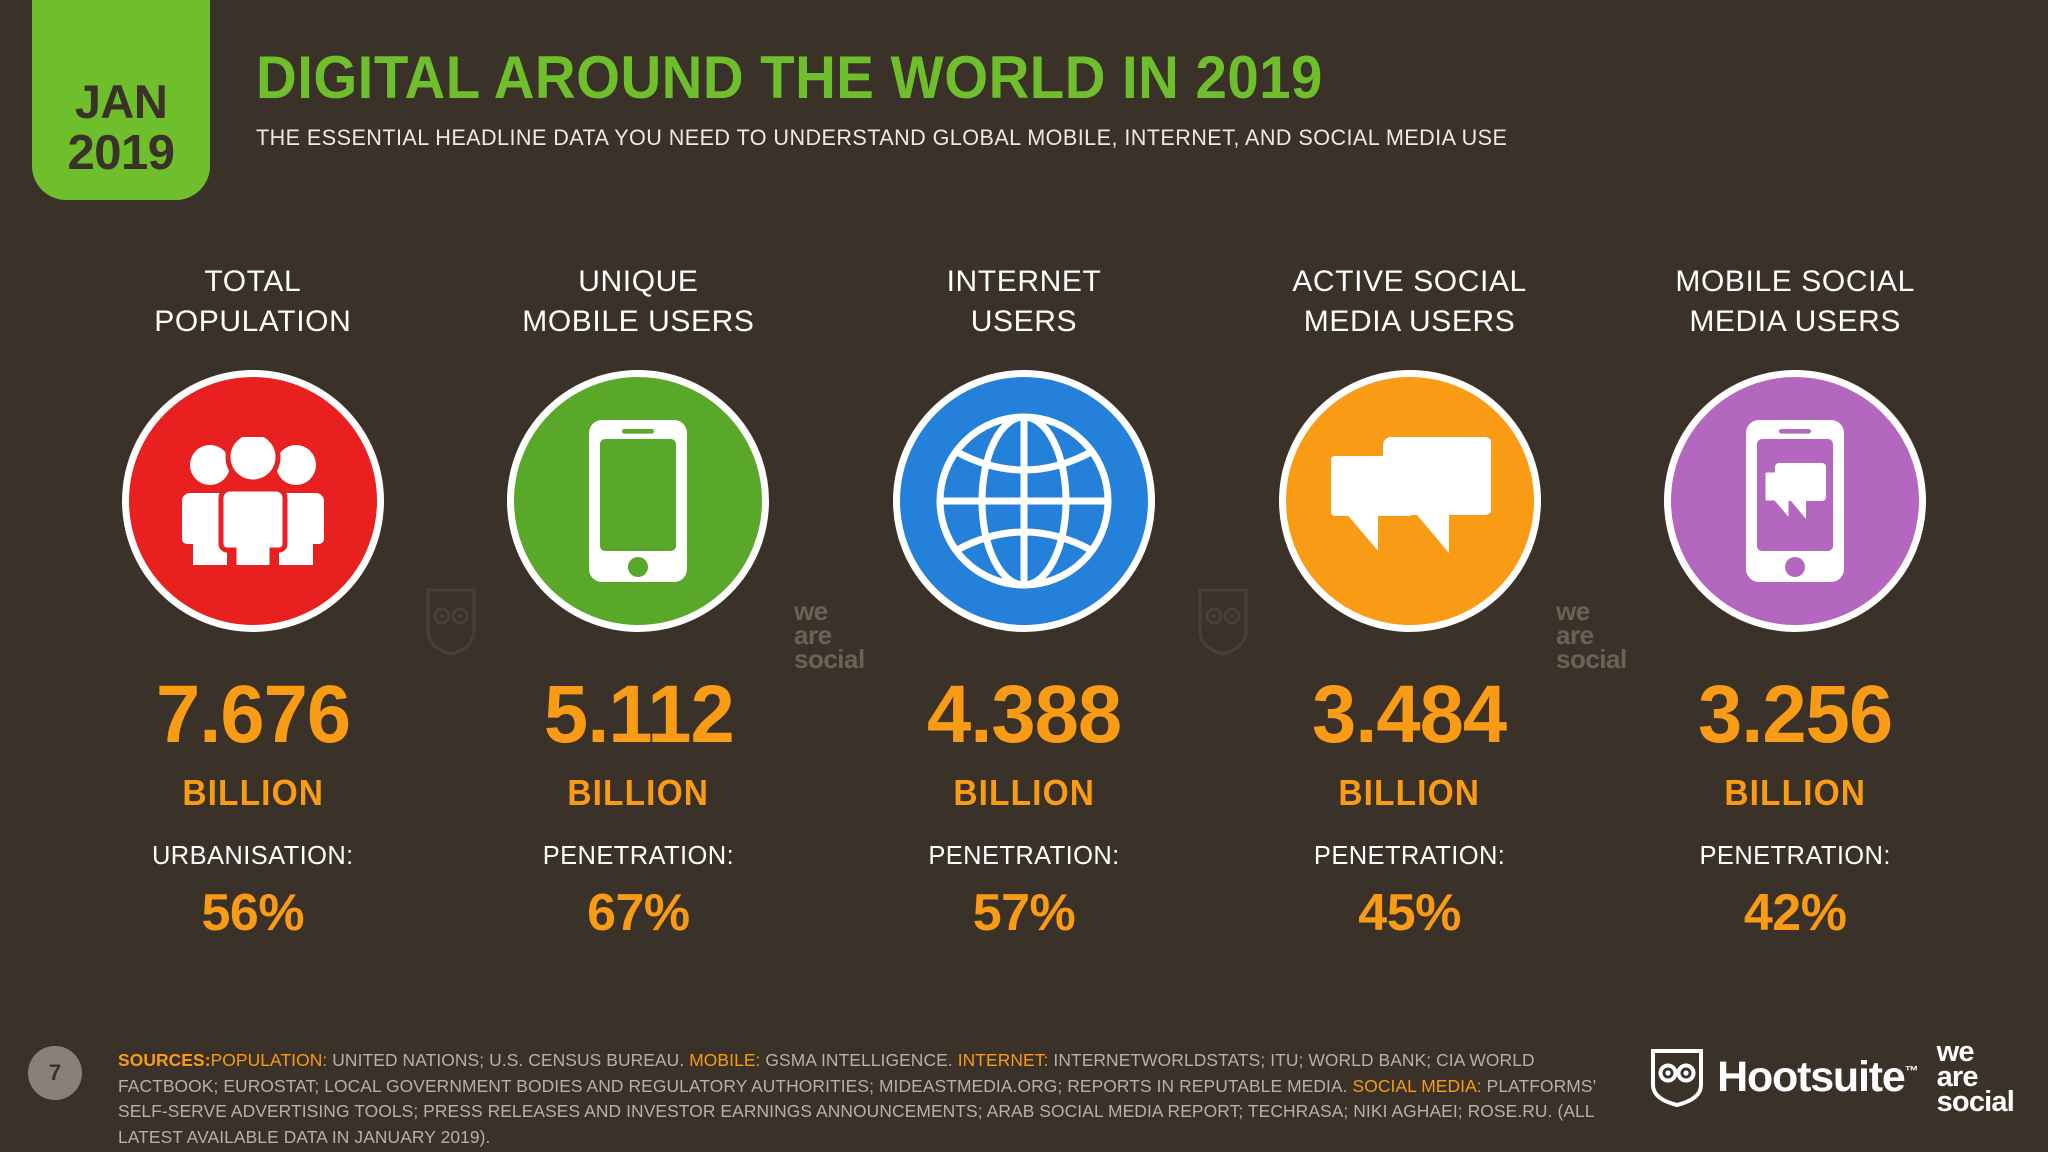 The image size is (2048, 1152). Describe the element at coordinates (253, 714) in the screenshot. I see `metric-value: 7.676` at that location.